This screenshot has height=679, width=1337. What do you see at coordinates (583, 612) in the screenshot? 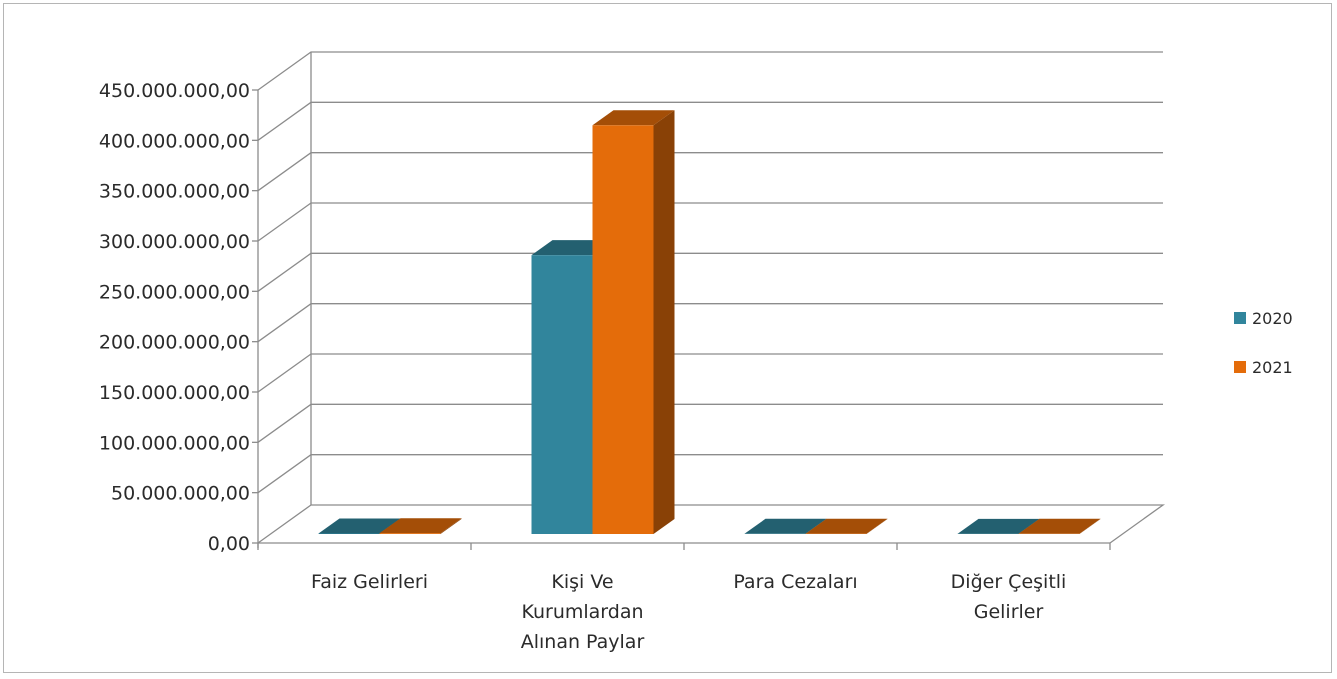
I see `x-category-label: Kişi Ve Kurumlardan Alınan Paylar` at bounding box center [583, 612].